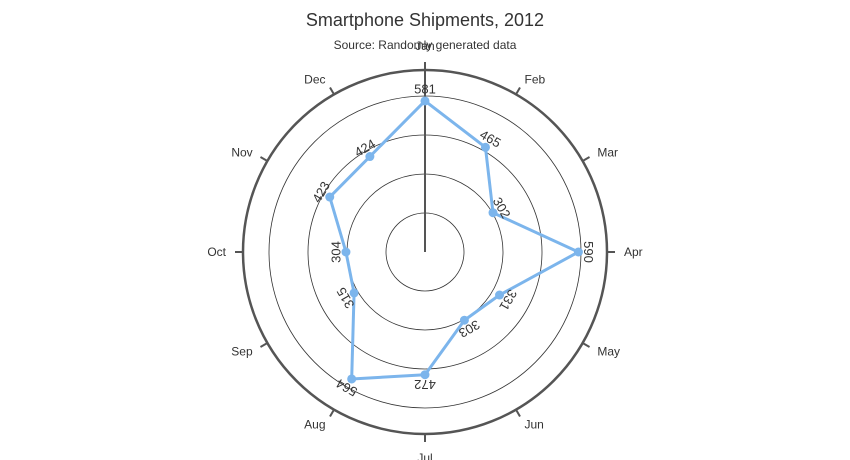  What do you see at coordinates (588, 252) in the screenshot?
I see `data-label-apr: 590` at bounding box center [588, 252].